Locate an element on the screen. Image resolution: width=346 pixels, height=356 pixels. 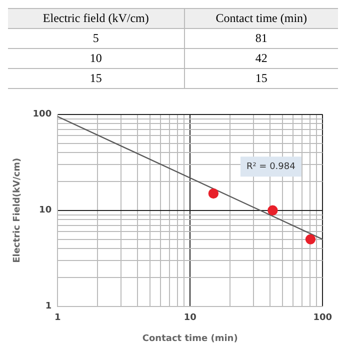
text: 81 is located at coordinates (261, 38).